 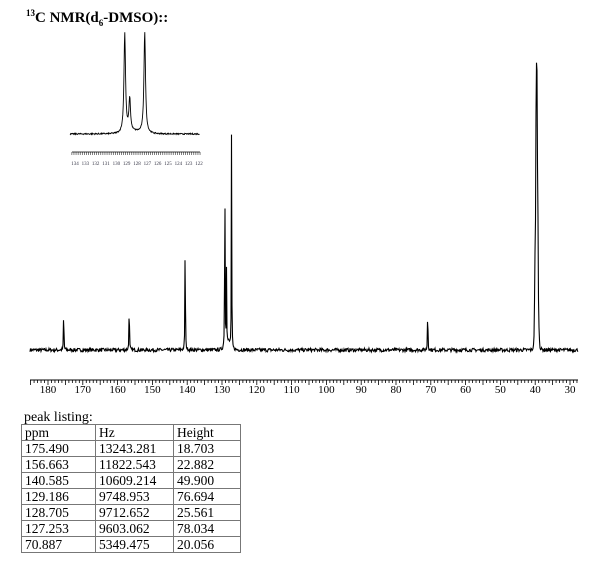 I want to click on table-cell: 5349.475, so click(x=134, y=544).